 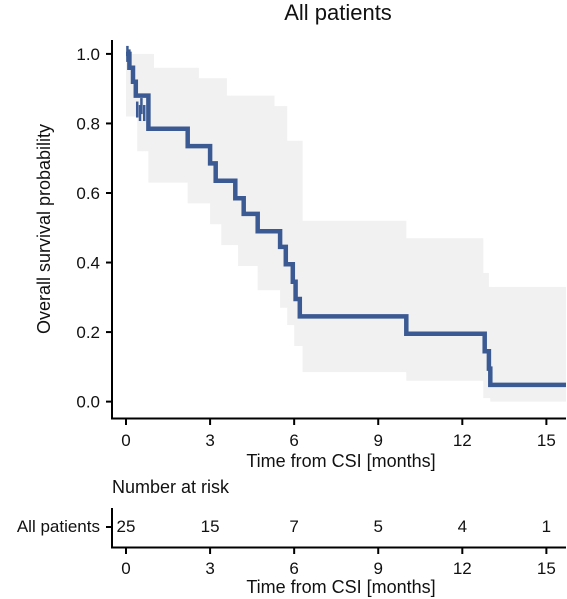 I want to click on y-axis-title: Overall survival probability, so click(x=44, y=229).